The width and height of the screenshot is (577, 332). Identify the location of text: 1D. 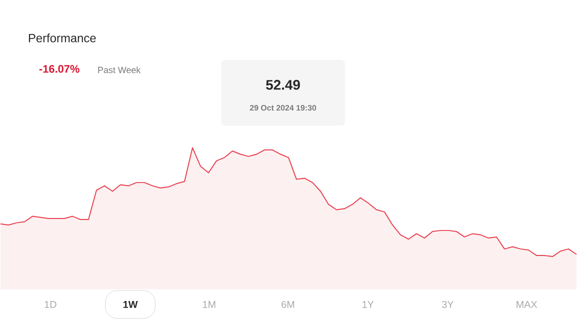
(50, 304).